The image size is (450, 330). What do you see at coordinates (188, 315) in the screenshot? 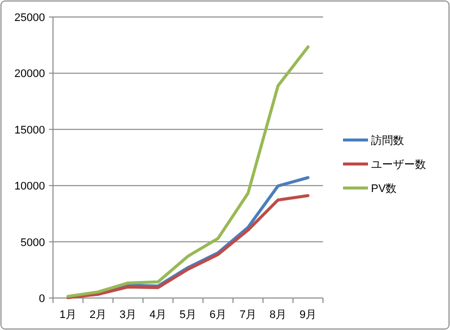
I see `x-tick-label: 5月` at bounding box center [188, 315].